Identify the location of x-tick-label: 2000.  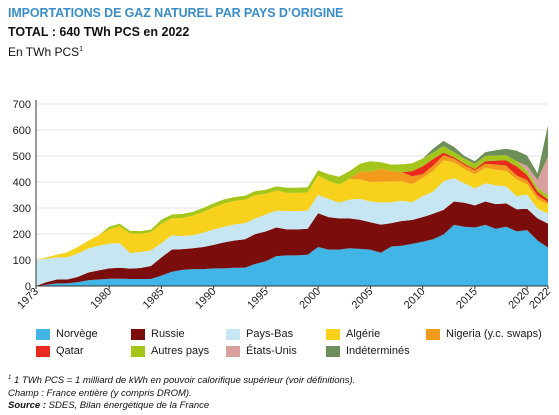
(310, 299).